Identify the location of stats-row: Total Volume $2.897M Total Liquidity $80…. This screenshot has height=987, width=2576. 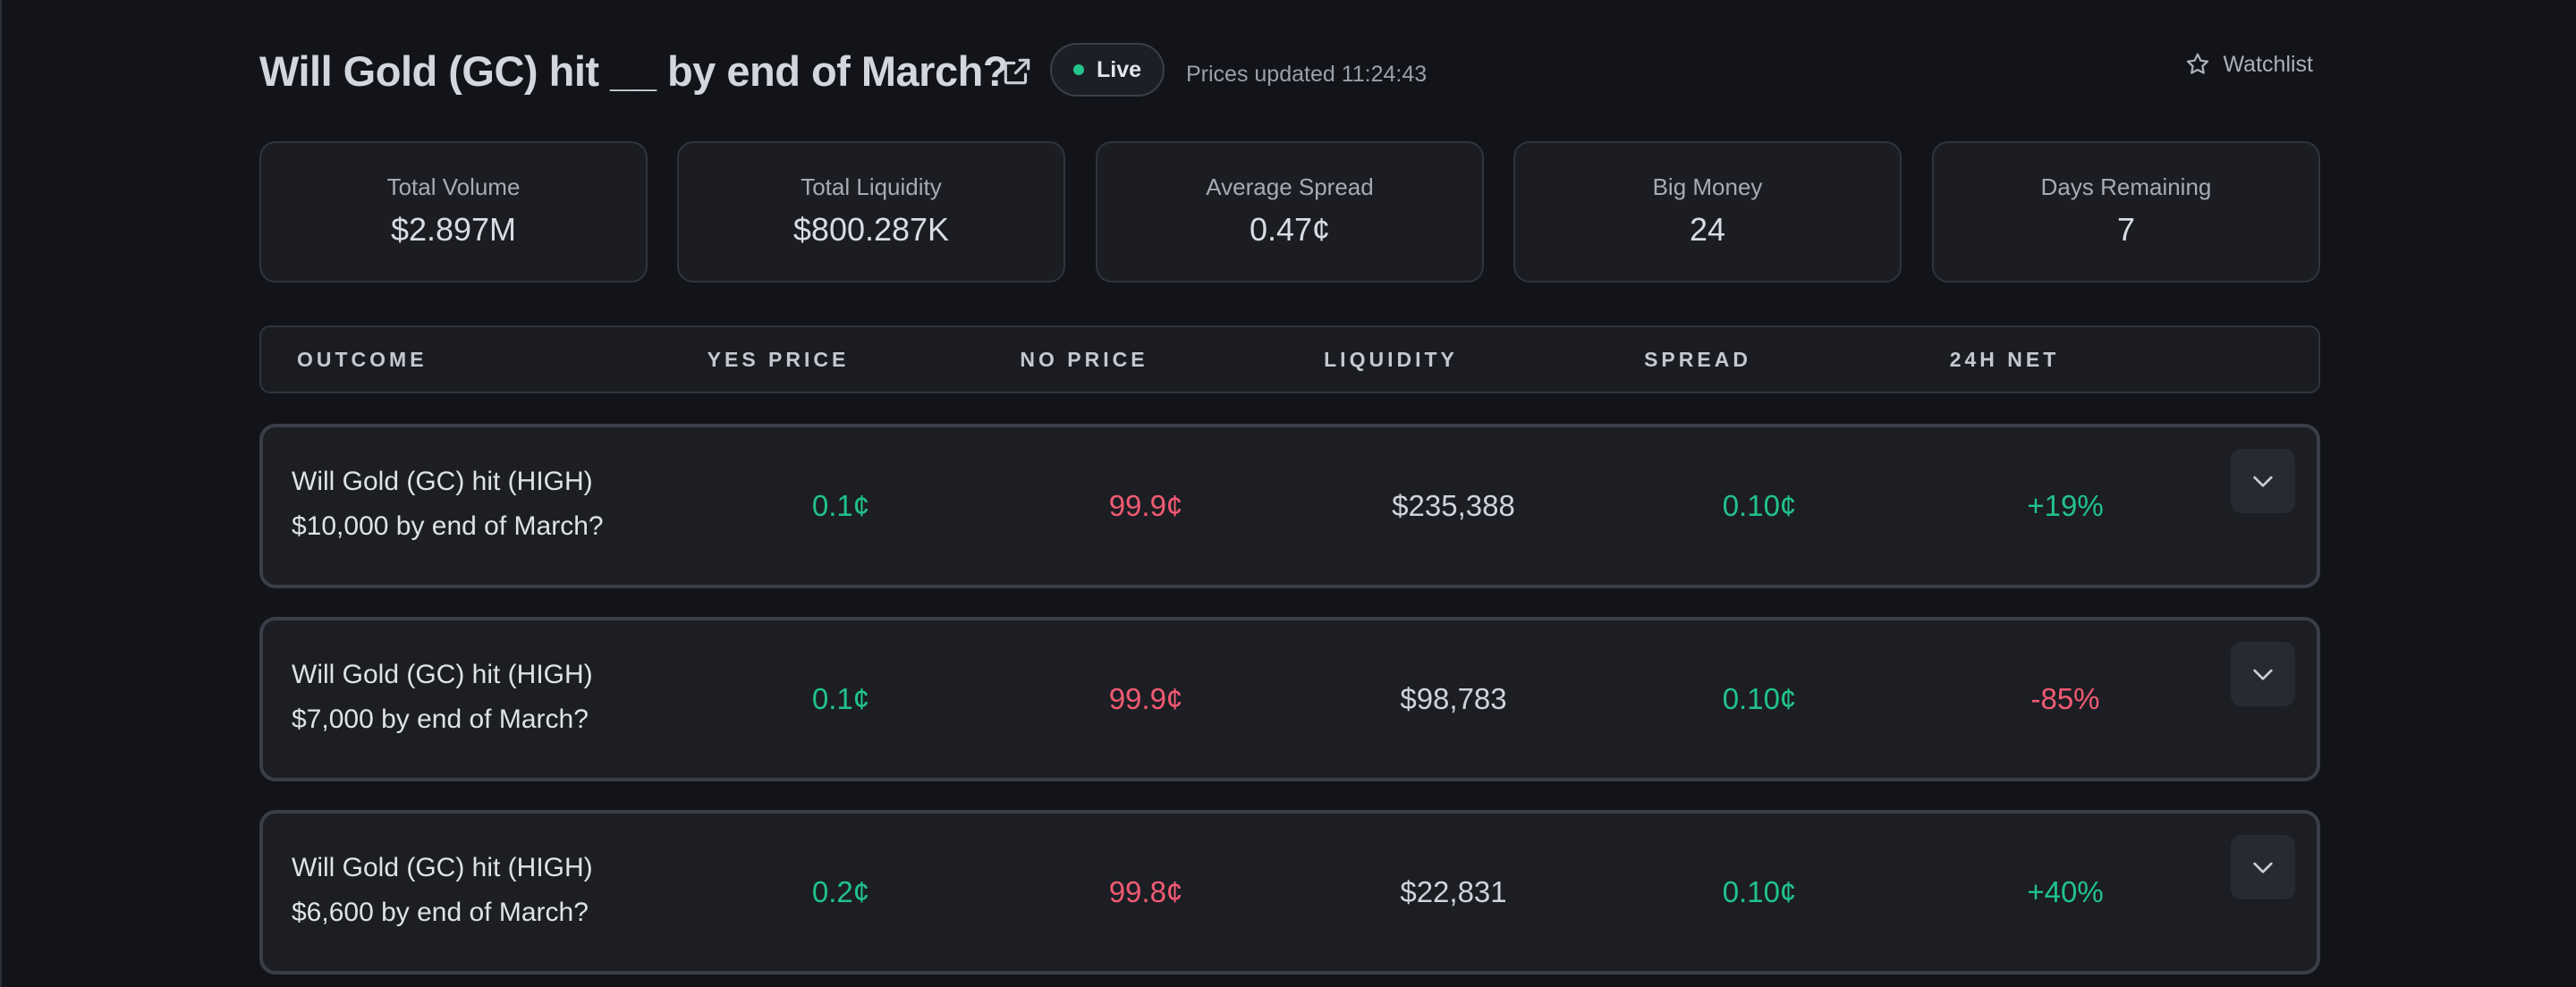
(1289, 212).